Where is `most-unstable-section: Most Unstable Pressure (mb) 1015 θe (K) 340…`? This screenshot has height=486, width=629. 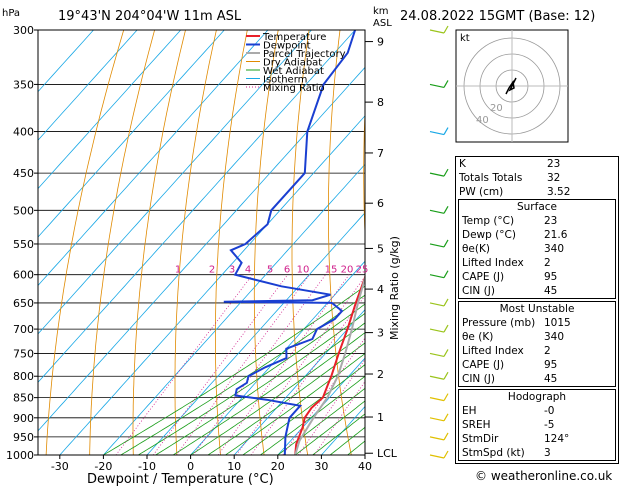
most-unstable-section: Most Unstable Pressure (mb) 1015 θe (K) 340… is located at coordinates (537, 344).